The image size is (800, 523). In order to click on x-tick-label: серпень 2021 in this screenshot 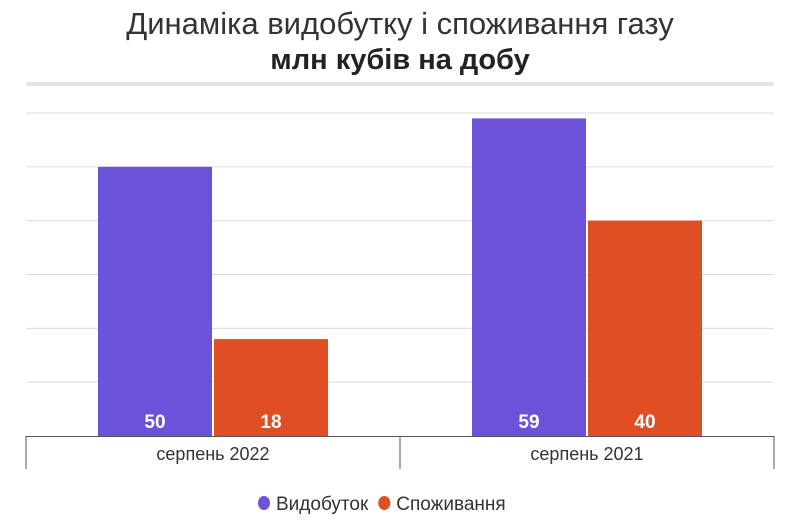, I will do `click(586, 454)`.